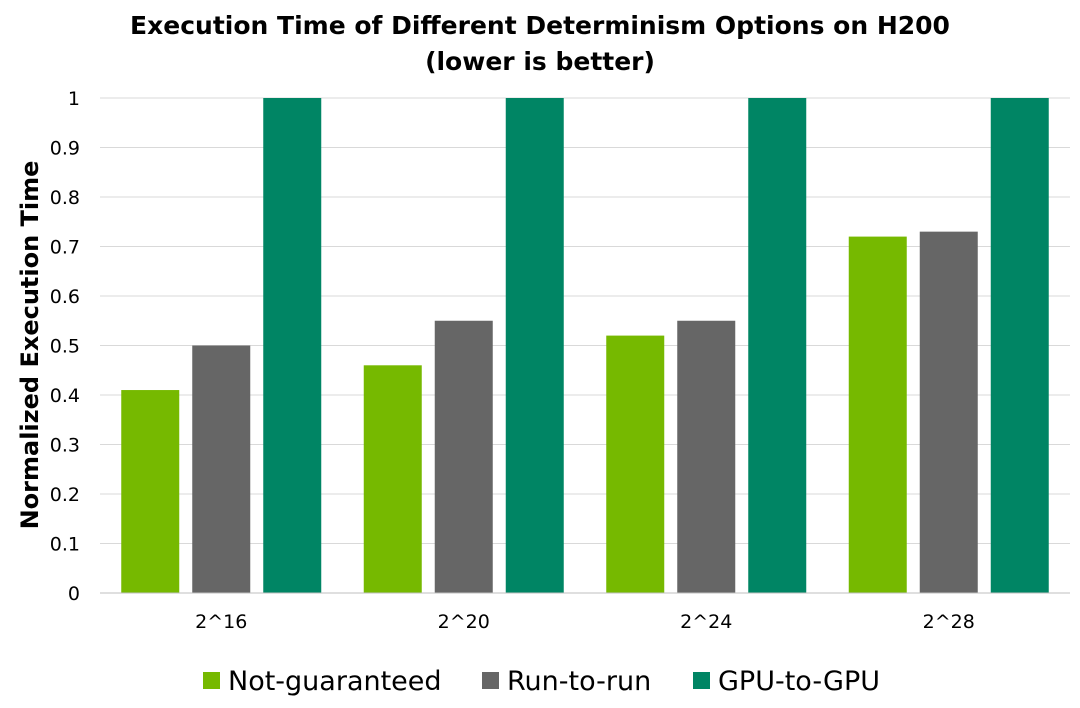 This screenshot has height=708, width=1080. What do you see at coordinates (211, 680) in the screenshot?
I see `legend-swatch-not-guaranteed` at bounding box center [211, 680].